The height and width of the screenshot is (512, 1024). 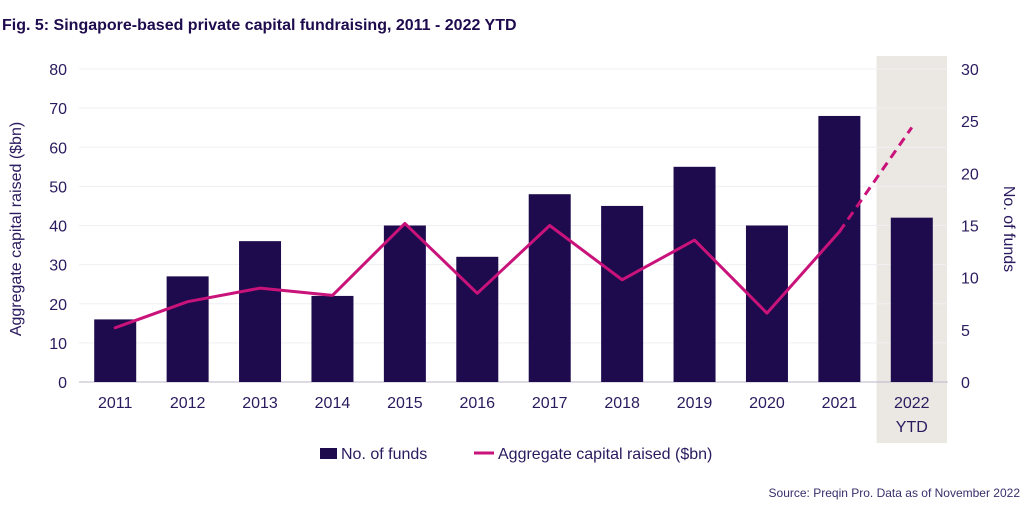 I want to click on legend-label-line: Aggregate capital raised ($bn), so click(x=605, y=454).